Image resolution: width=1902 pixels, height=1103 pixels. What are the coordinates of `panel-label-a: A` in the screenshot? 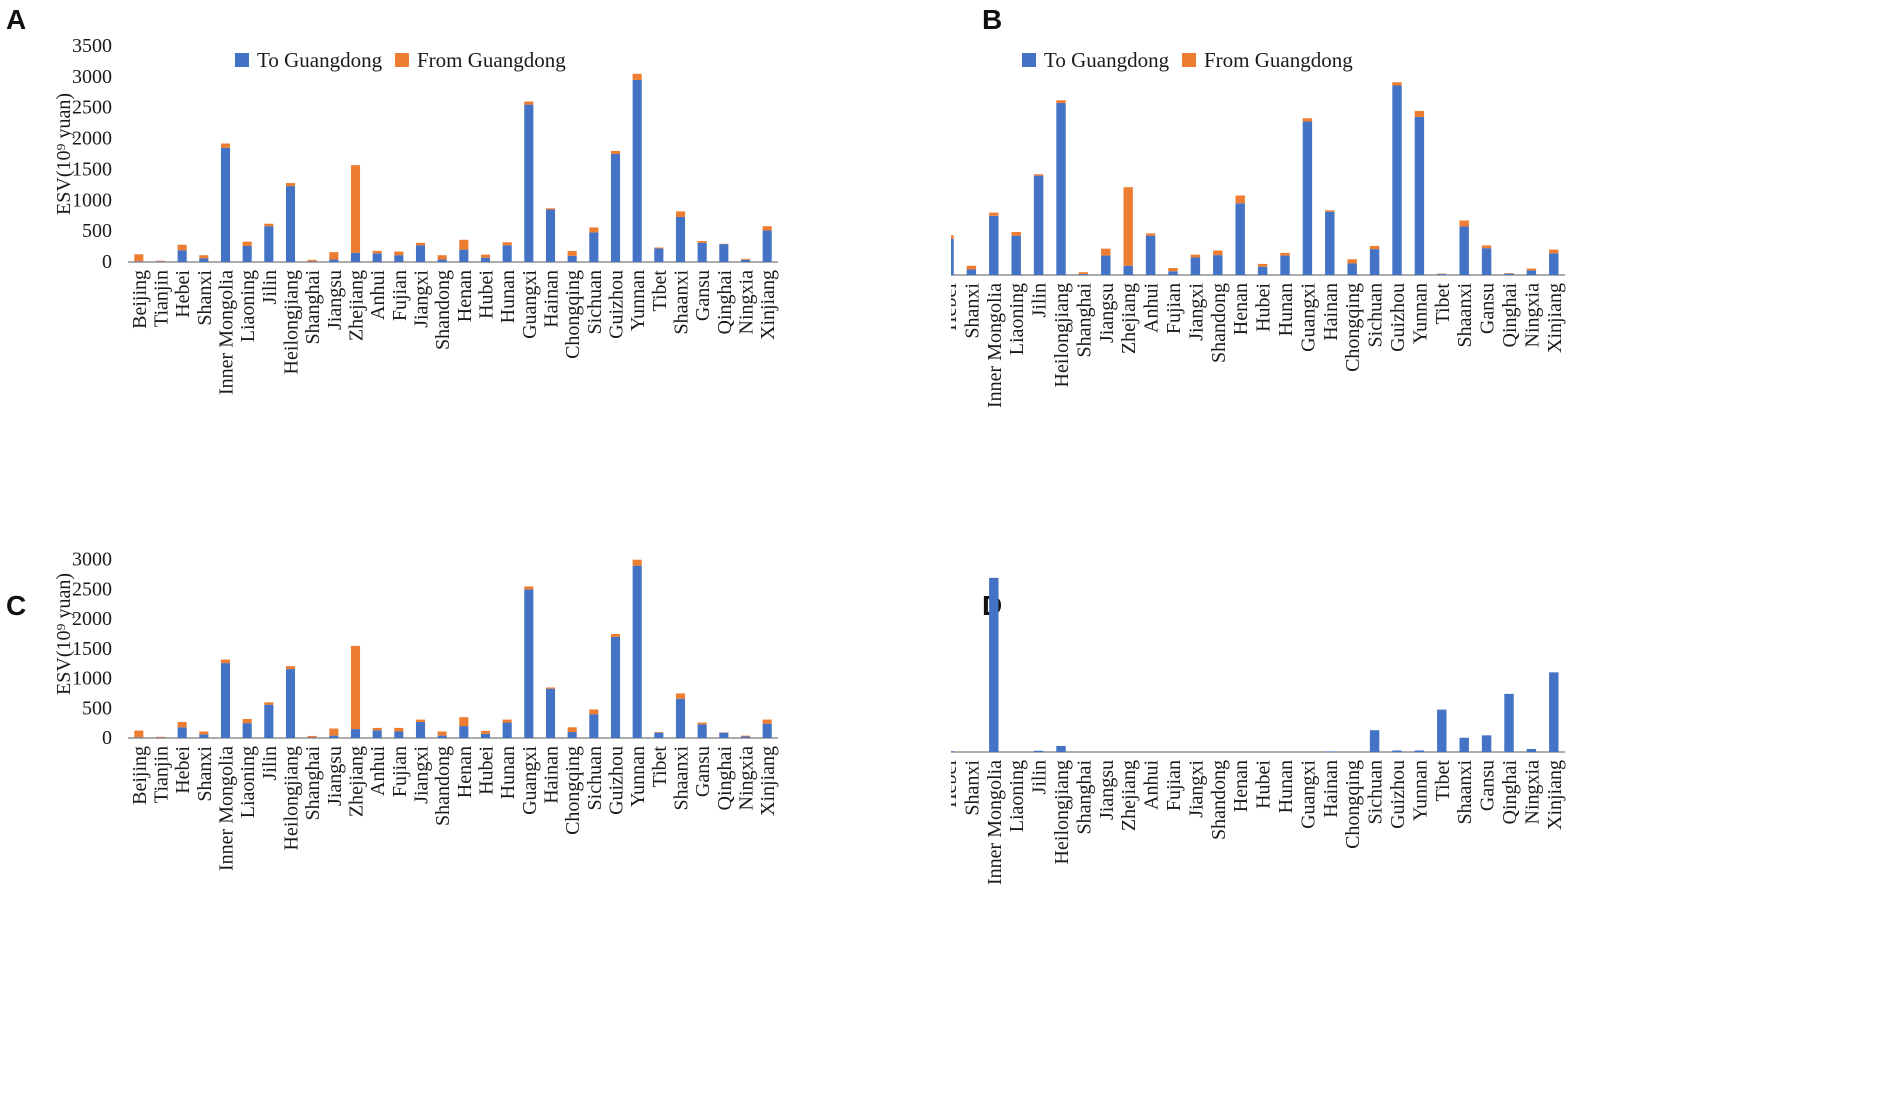 It's located at (16, 19).